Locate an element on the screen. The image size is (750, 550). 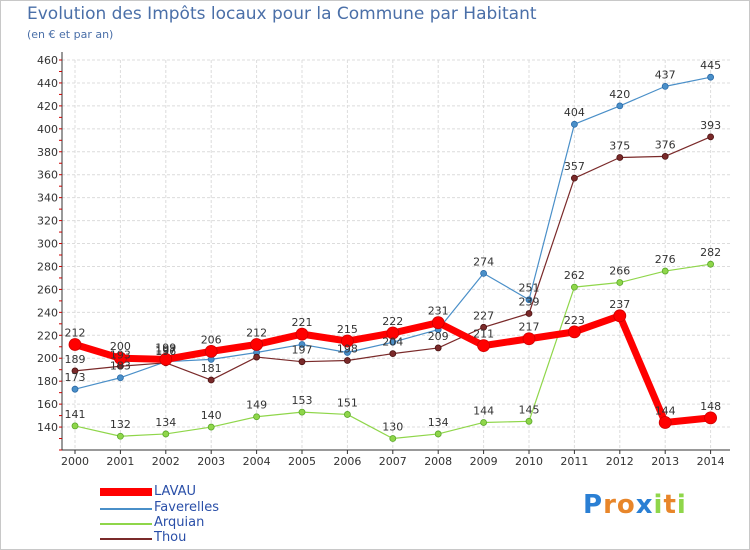
y-tick-label: 240 is located at coordinates (47, 312).